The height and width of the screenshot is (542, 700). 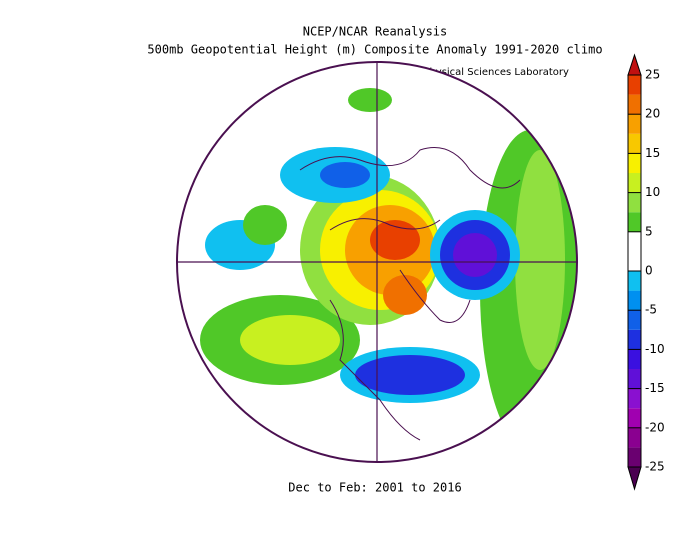 I want to click on colorbar-label: 10, so click(x=652, y=192).